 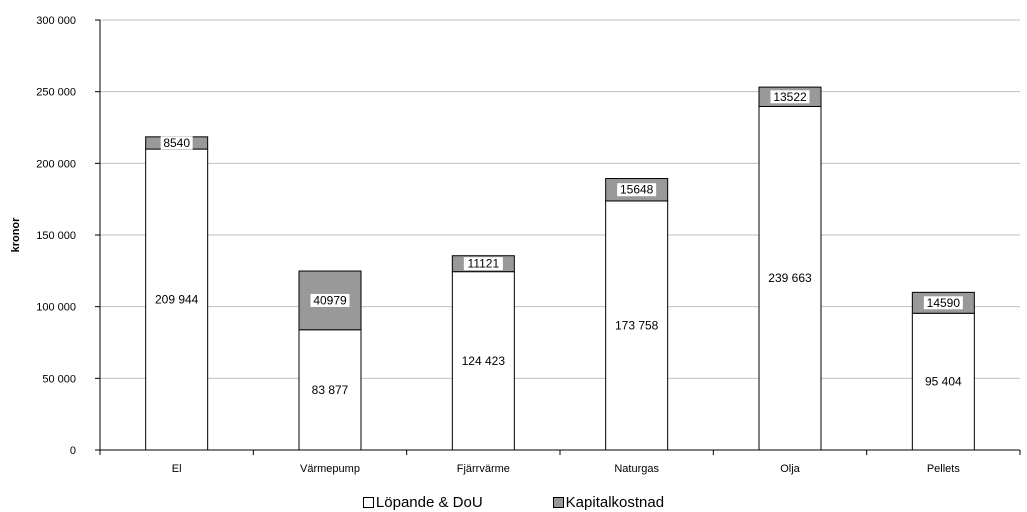 I want to click on data-label-kapitalkostnad: 8540, so click(x=176, y=143).